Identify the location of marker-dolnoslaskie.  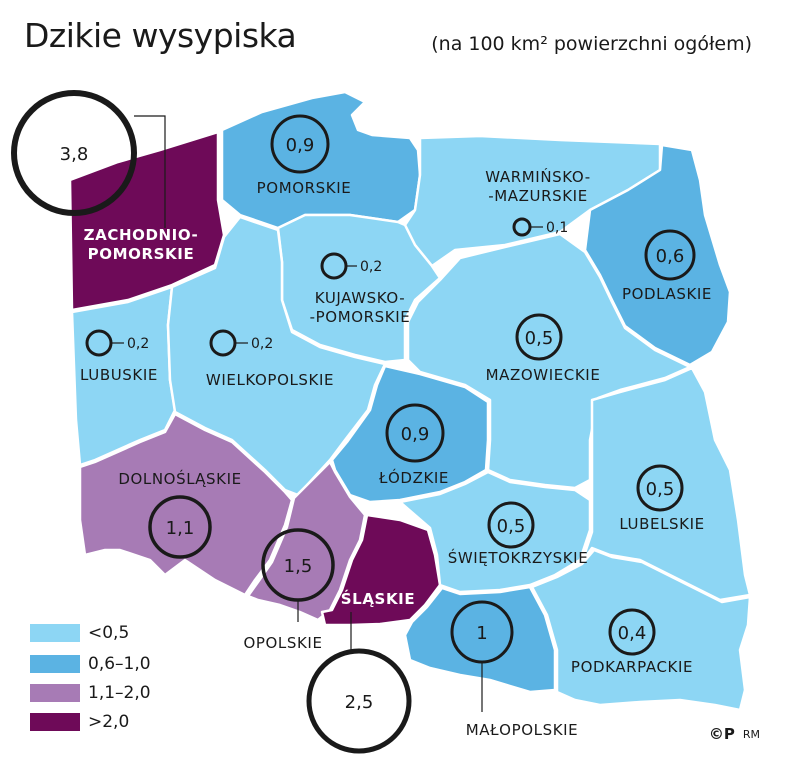
(180, 527).